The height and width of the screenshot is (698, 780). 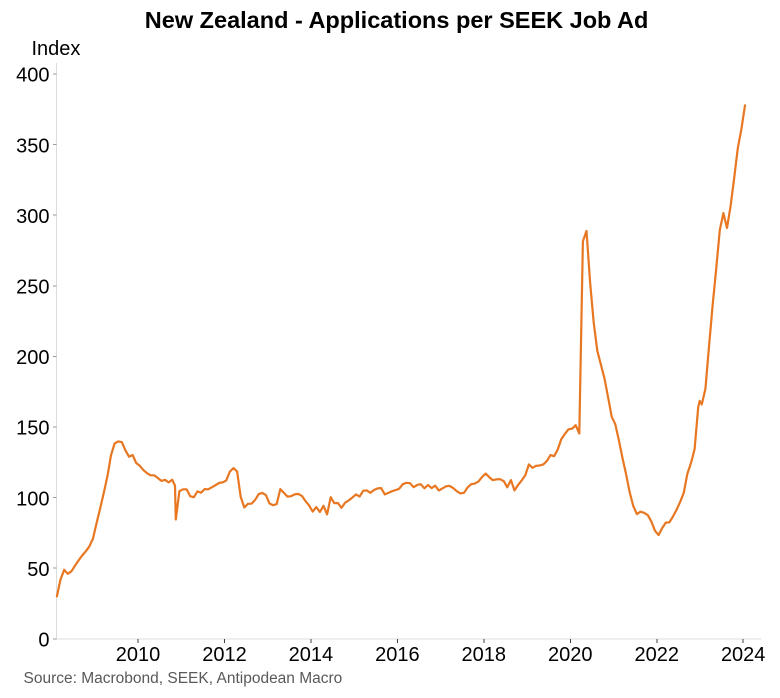 I want to click on svg-text: 400, so click(x=32, y=76).